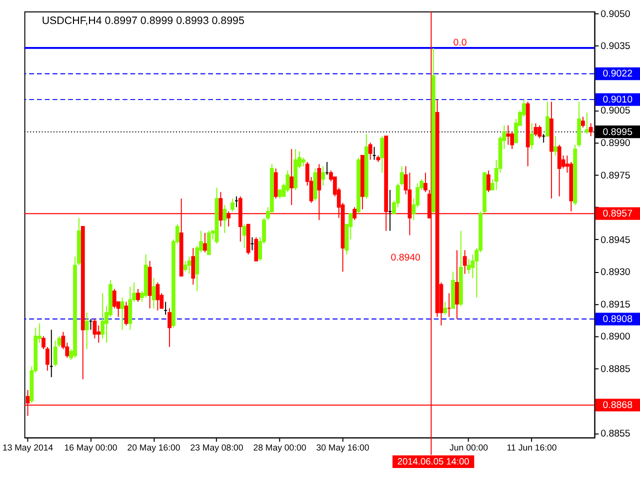  What do you see at coordinates (615, 144) in the screenshot?
I see `y-tick-label: 0.8990` at bounding box center [615, 144].